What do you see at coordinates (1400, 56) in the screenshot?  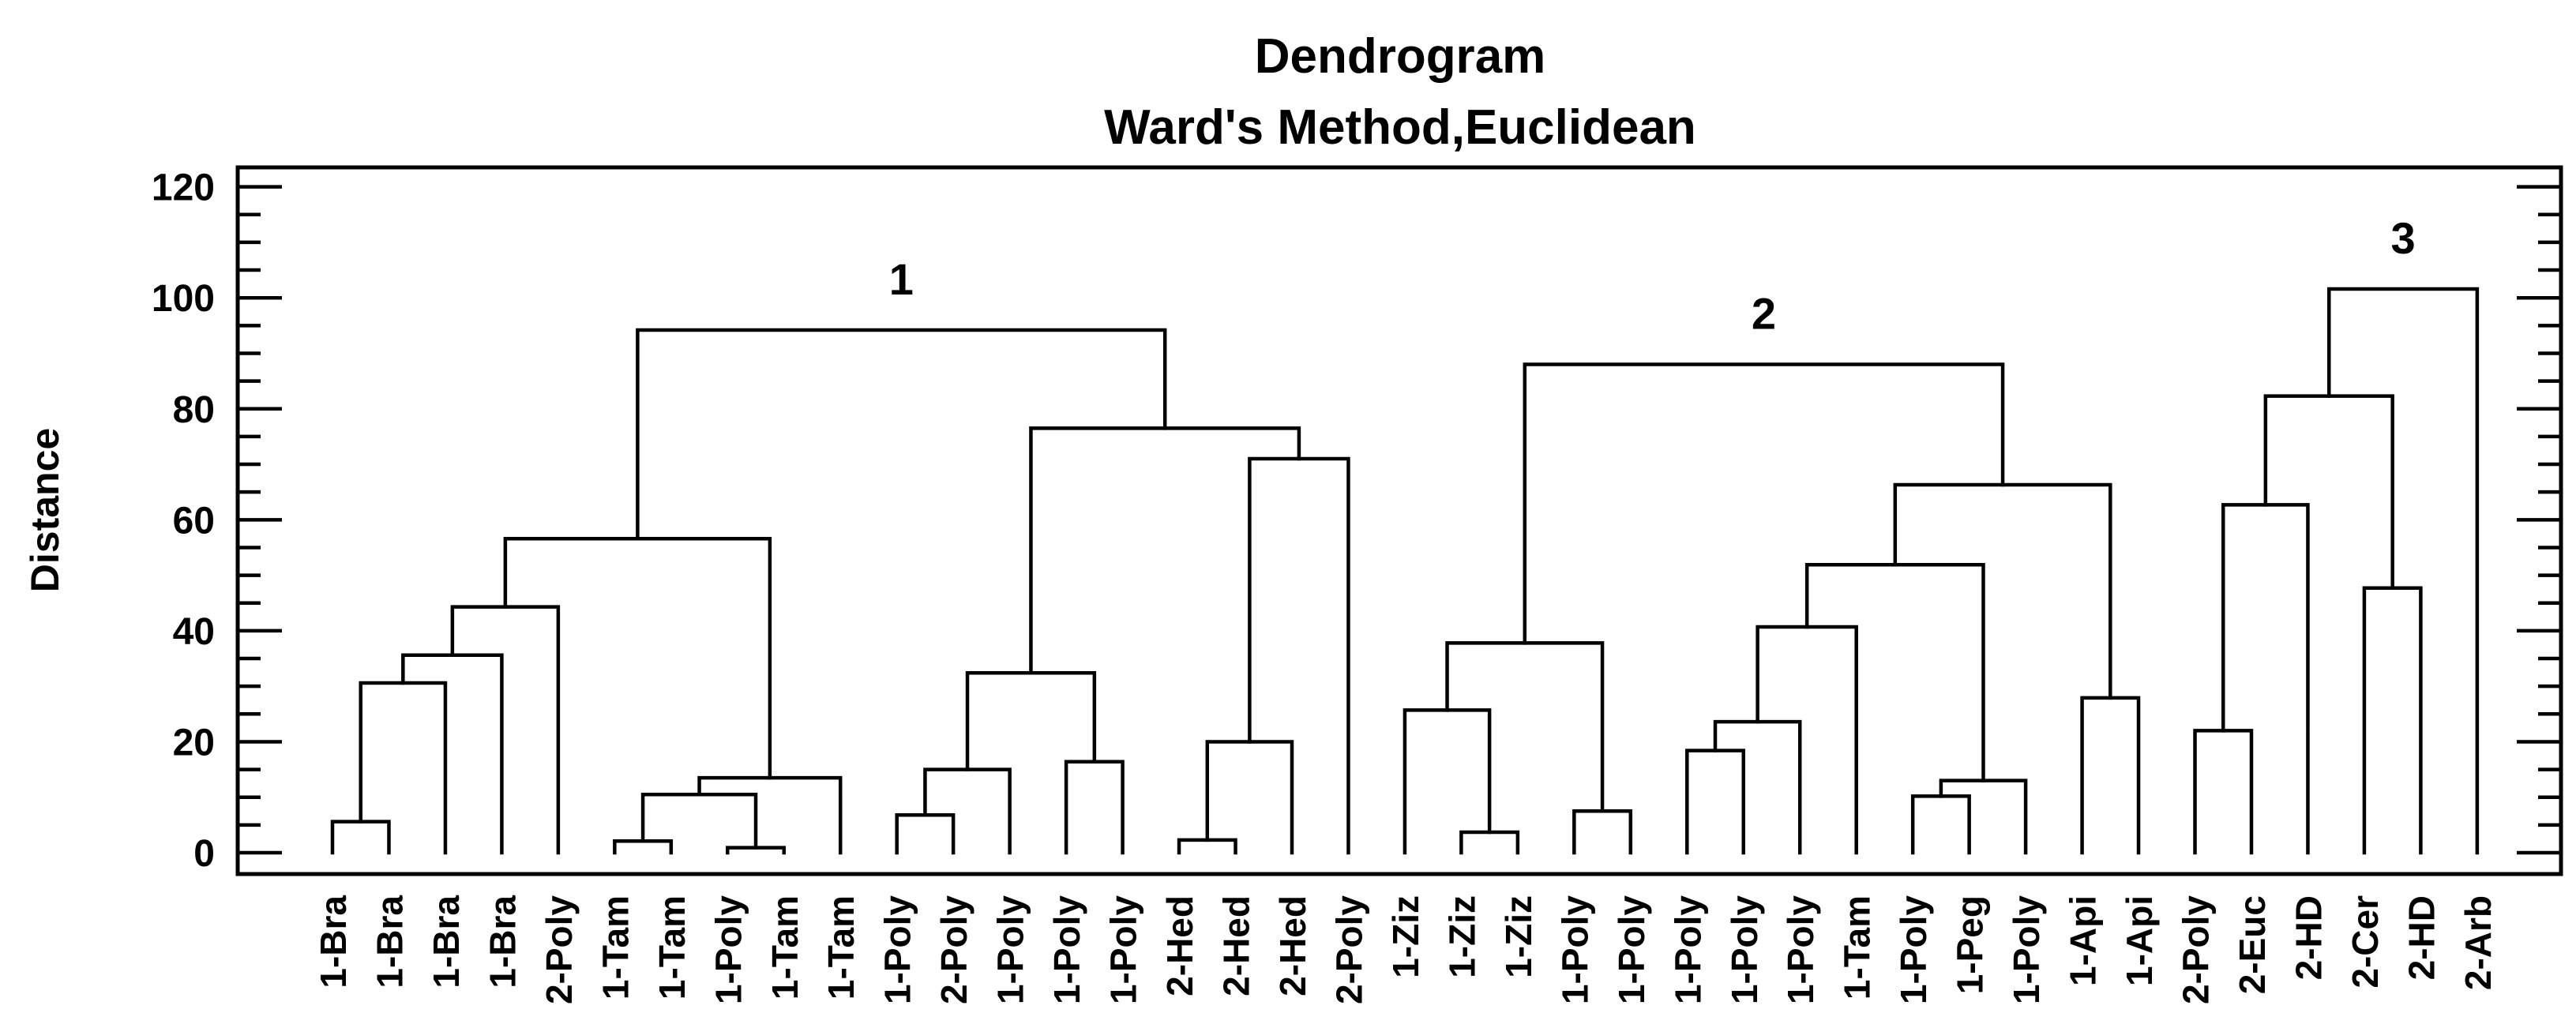 I see `chart-title: Dendrogram` at bounding box center [1400, 56].